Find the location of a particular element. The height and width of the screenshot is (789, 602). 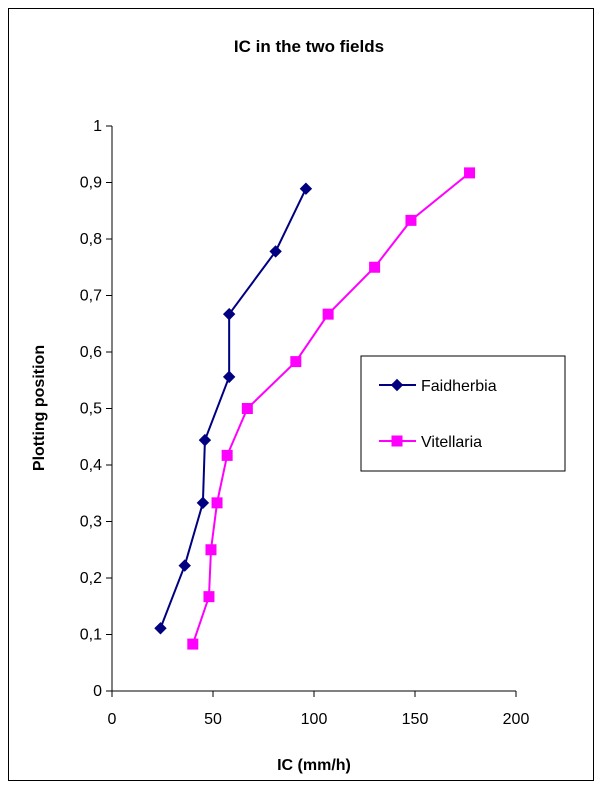

legend-marker-vitellaria is located at coordinates (397, 441).